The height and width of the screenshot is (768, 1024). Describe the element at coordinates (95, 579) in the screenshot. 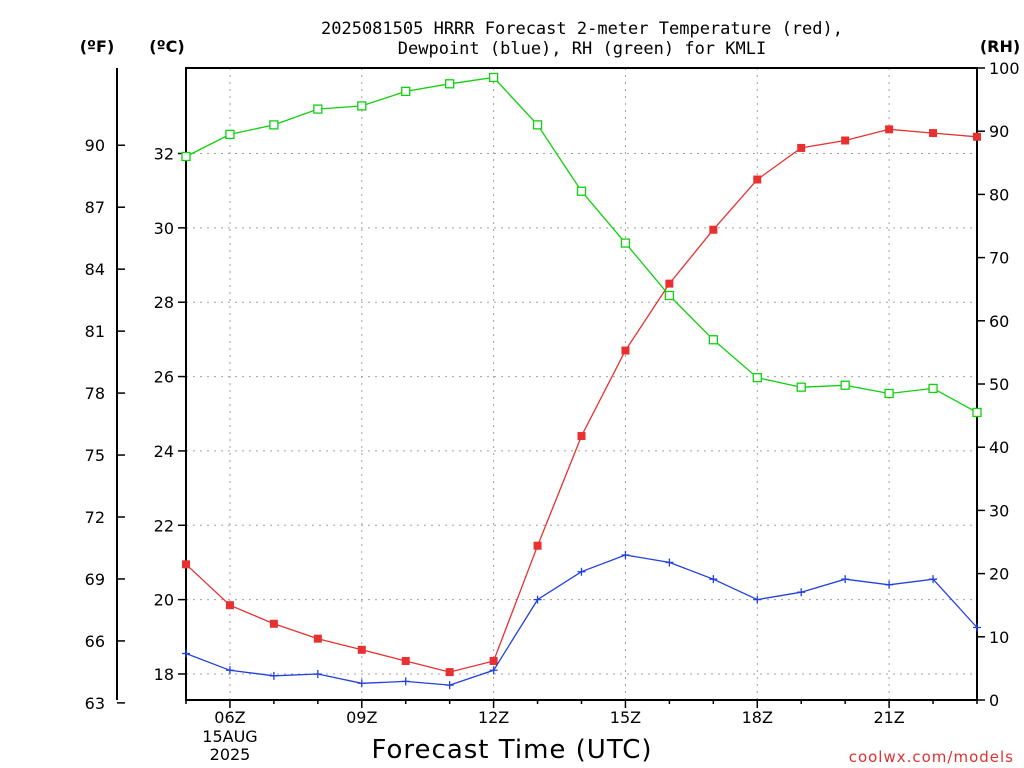

I see `fahrenheit-tick-label: 69` at that location.